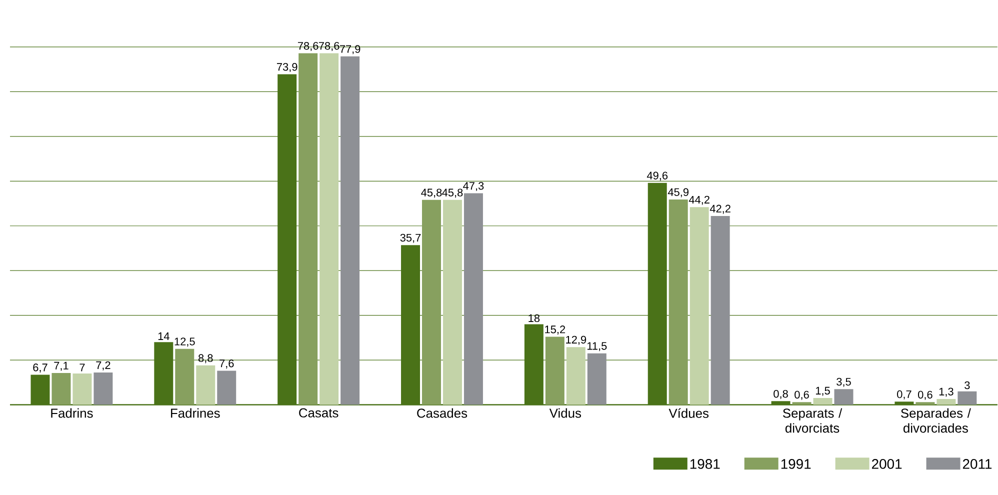  I want to click on data-label: 11,5, so click(597, 347).